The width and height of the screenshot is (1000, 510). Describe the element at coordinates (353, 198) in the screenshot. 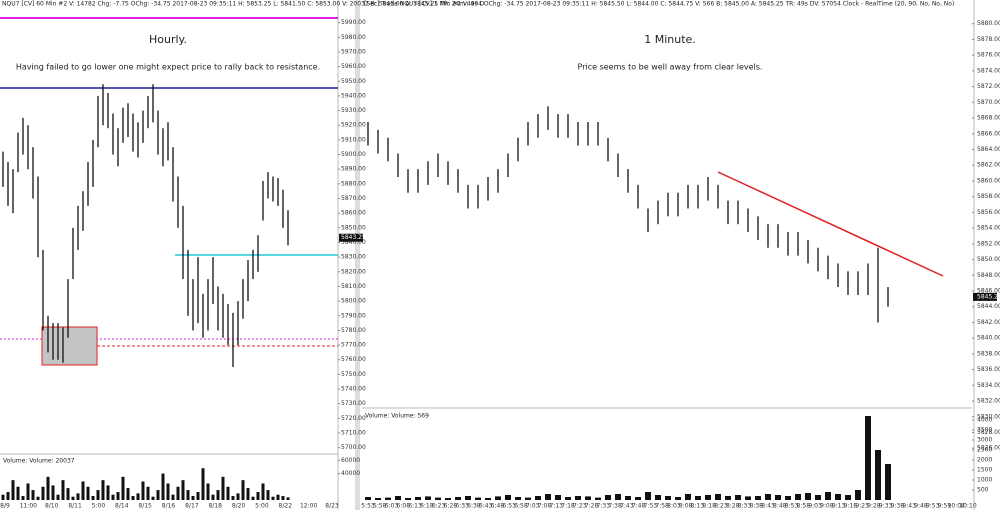

I see `y-tick-label: 5870.00` at that location.